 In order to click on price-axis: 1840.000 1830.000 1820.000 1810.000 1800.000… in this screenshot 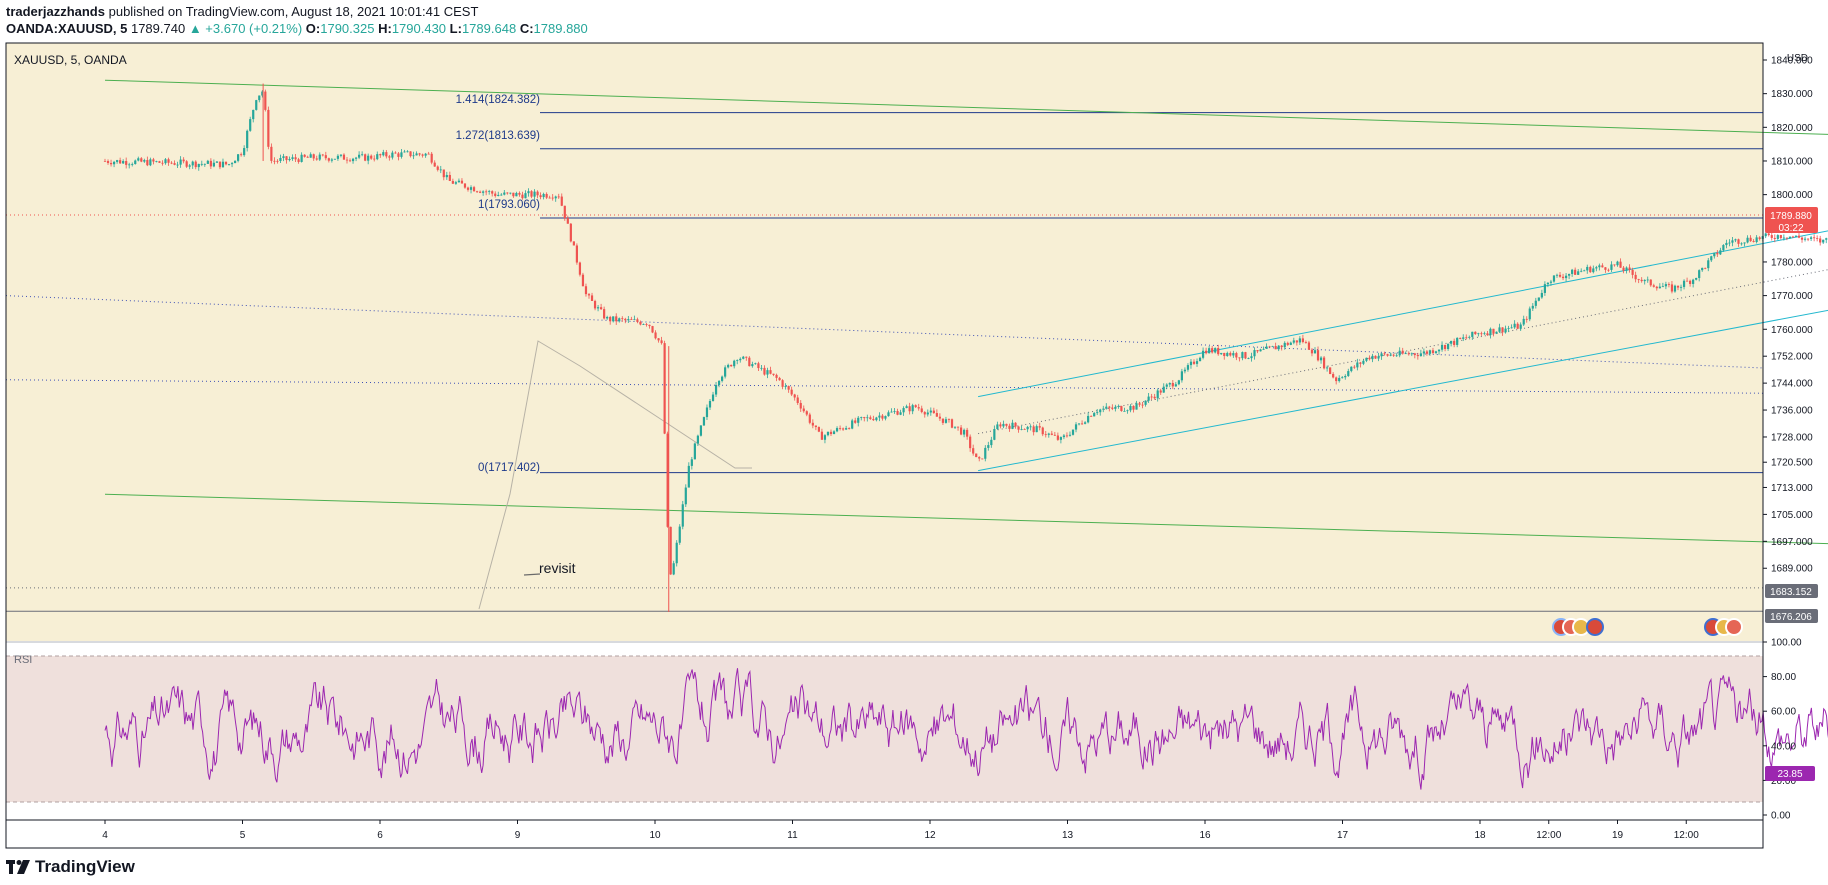, I will do `click(1788, 315)`.